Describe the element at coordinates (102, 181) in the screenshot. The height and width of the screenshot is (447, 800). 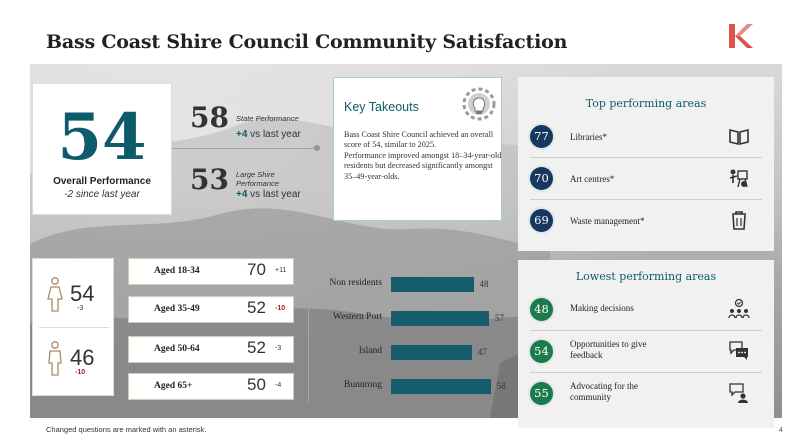
I see `overall-label: Overall Performance` at that location.